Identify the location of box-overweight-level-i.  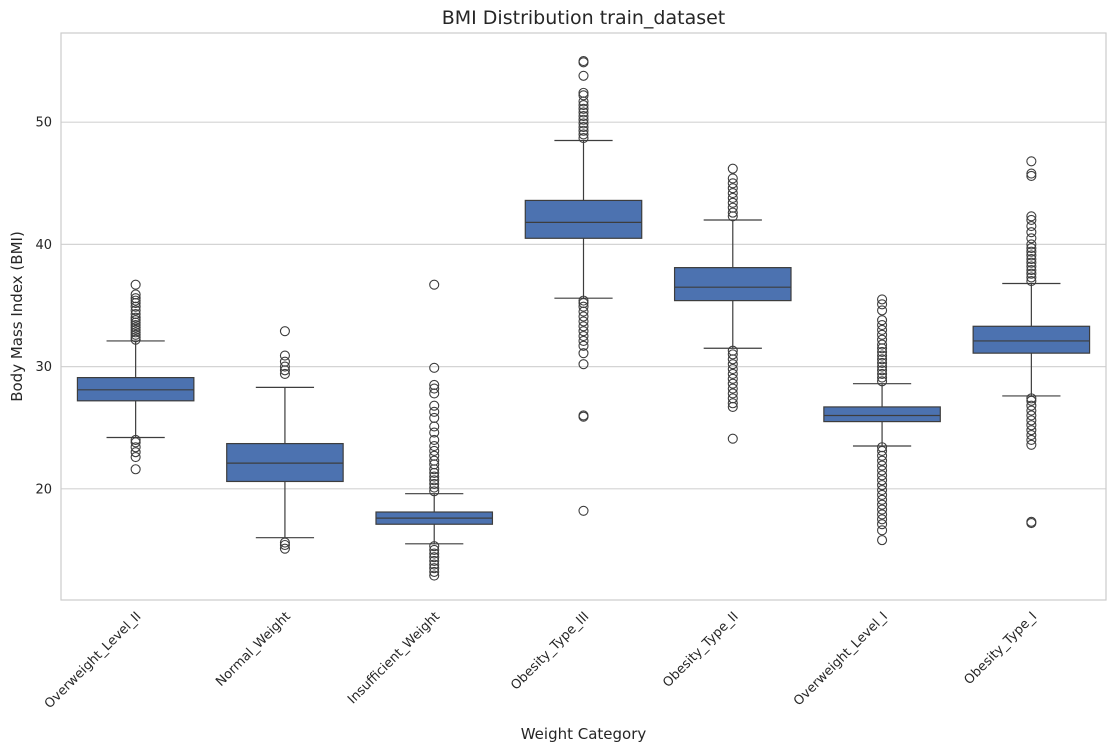
(882, 420).